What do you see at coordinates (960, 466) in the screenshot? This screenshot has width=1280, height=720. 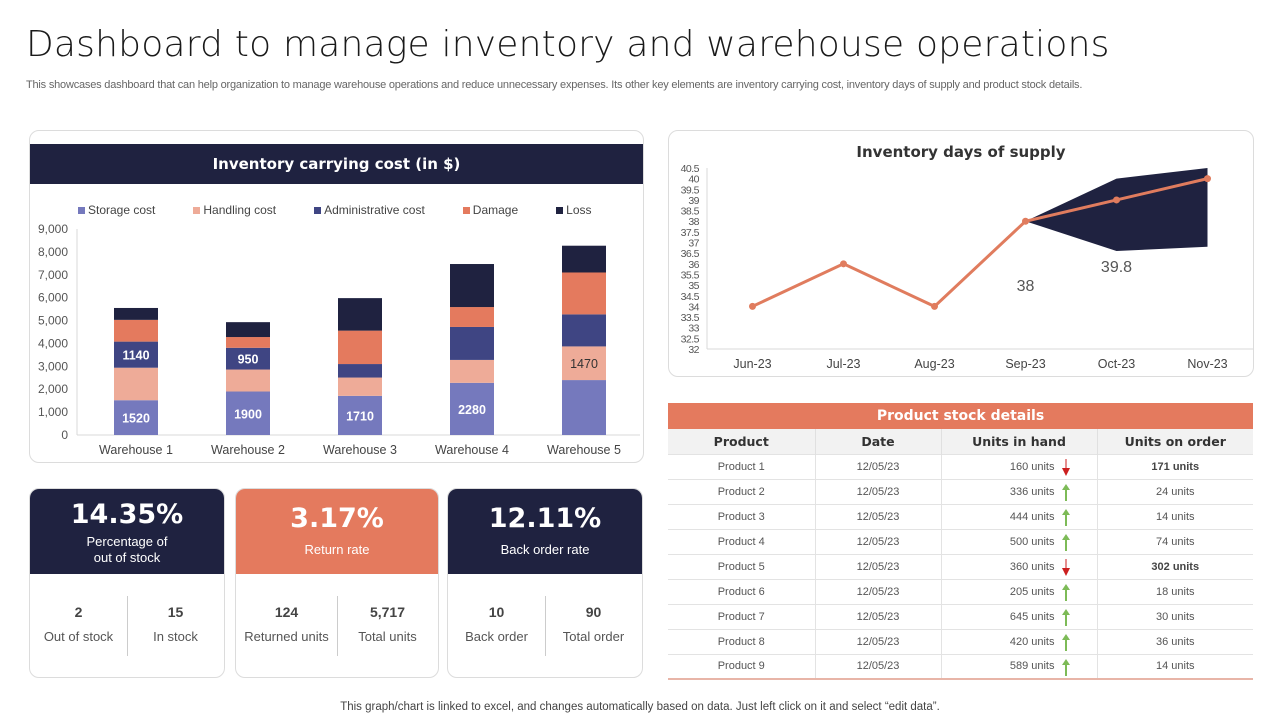 I see `table-row: Product 1 12/05/23 160 units 171 units` at bounding box center [960, 466].